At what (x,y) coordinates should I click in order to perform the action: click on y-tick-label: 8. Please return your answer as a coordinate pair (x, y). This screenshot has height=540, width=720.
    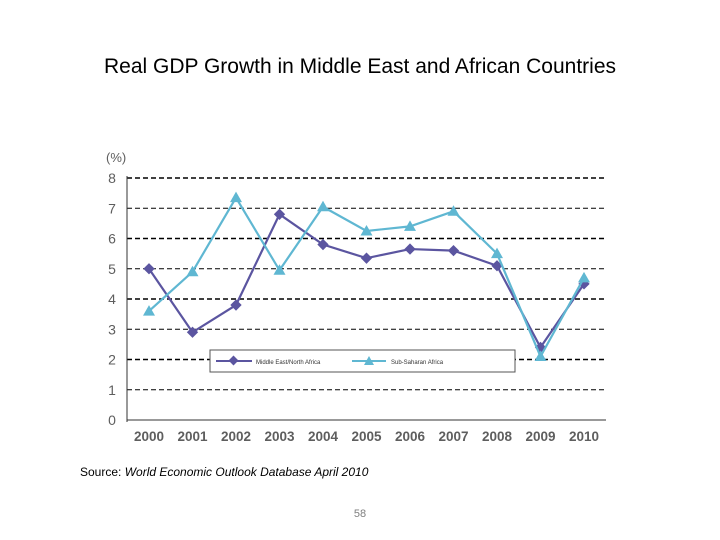
    Looking at the image, I should click on (112, 178).